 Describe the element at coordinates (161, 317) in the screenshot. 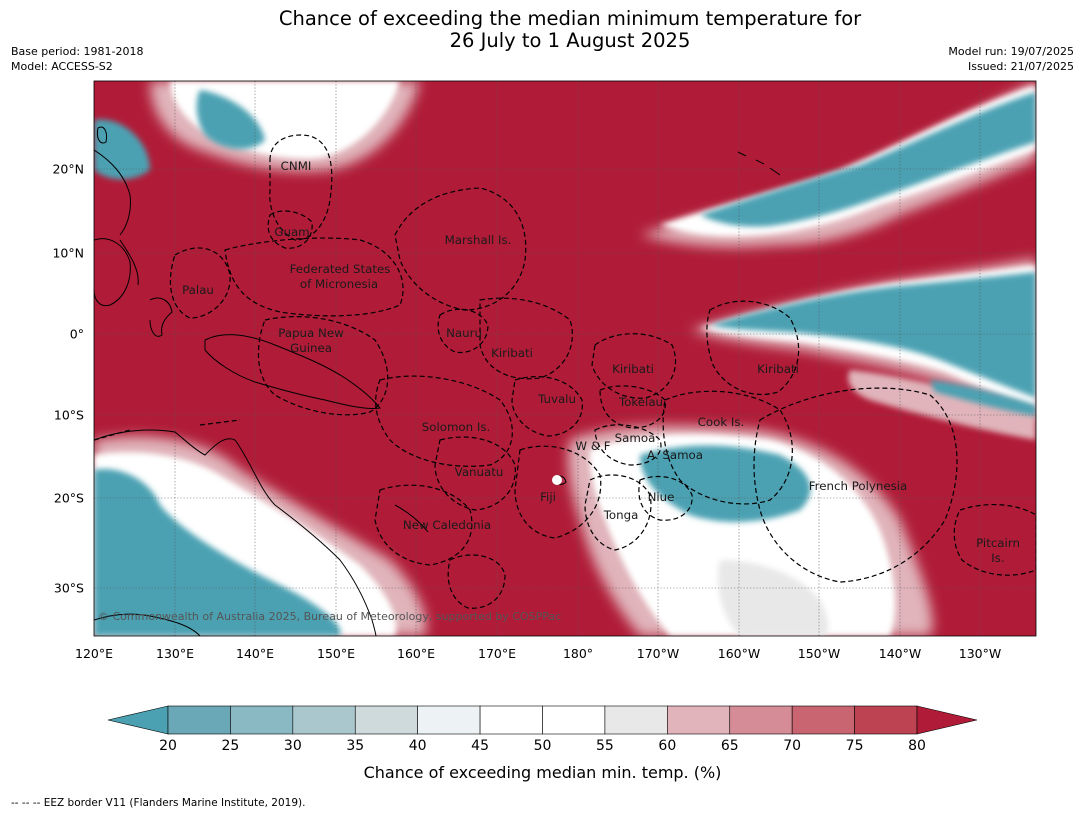

I see `sulawesi-outline` at that location.